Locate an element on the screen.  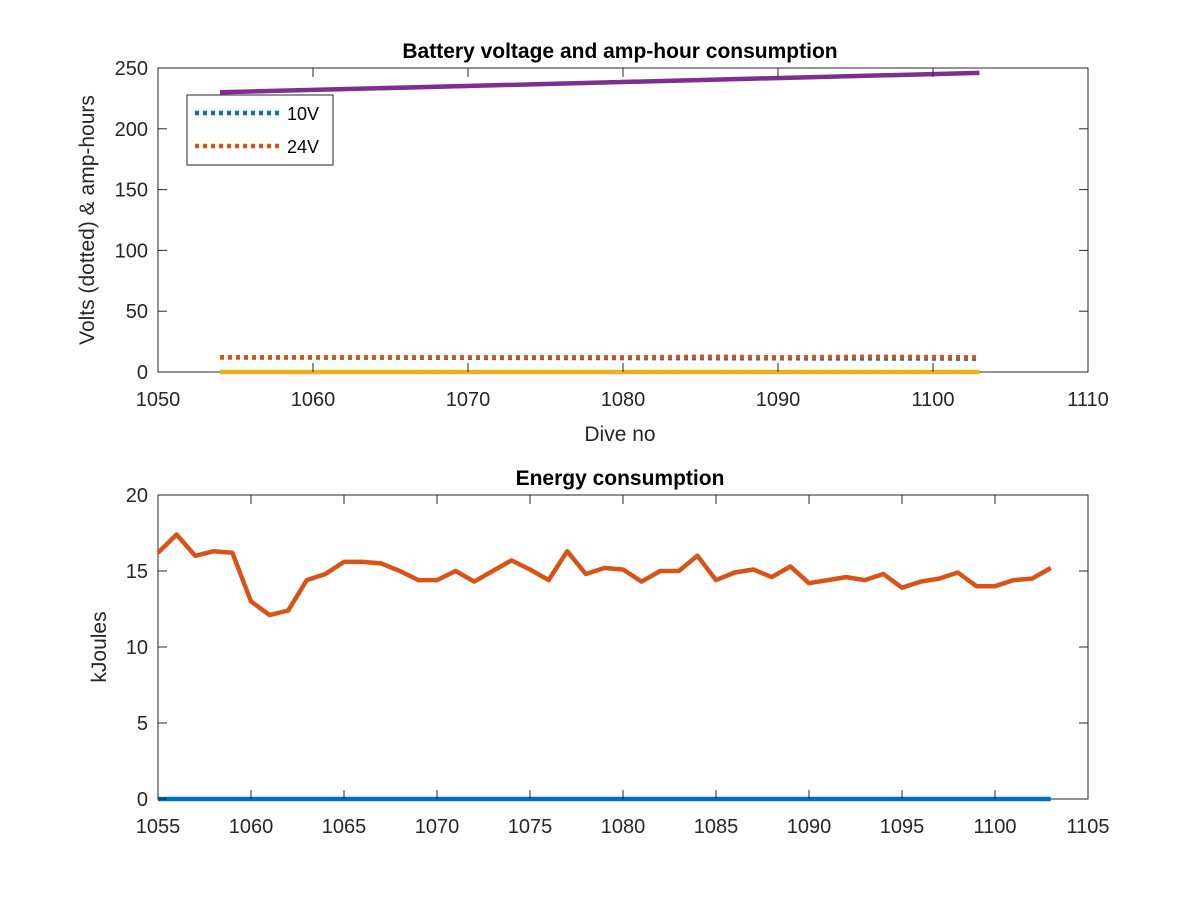
x-tick-label: 1095 is located at coordinates (902, 827).